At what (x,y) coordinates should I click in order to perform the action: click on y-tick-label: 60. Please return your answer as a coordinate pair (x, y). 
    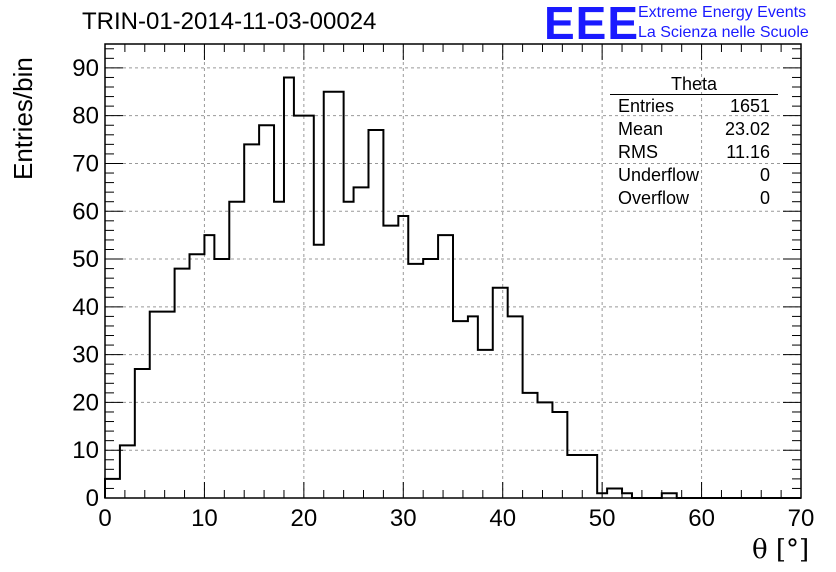
    Looking at the image, I should click on (85, 211).